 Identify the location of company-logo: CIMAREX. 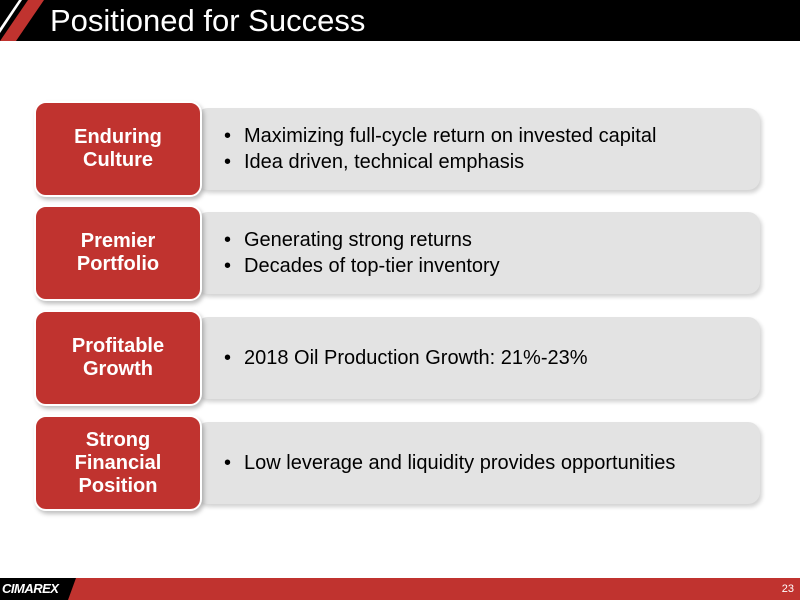
(30, 588).